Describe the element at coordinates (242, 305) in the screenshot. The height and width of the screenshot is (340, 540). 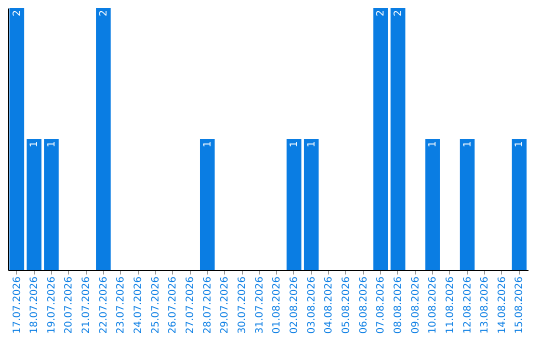
I see `x-tick-label: 30.07.2026` at that location.